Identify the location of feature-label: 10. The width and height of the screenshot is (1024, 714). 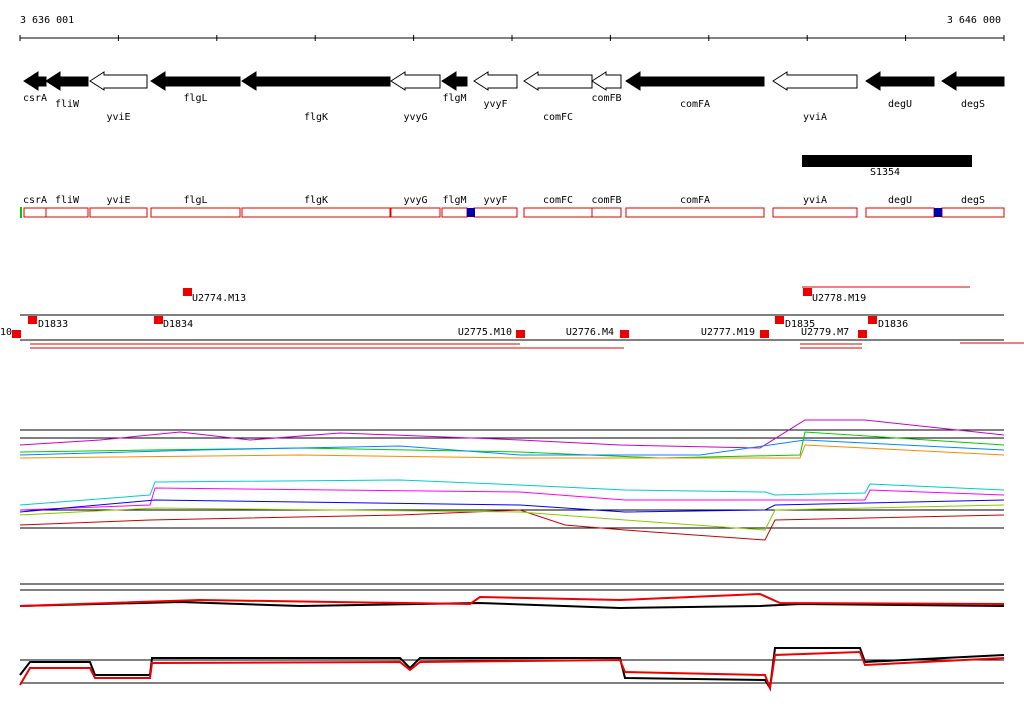
(6, 332).